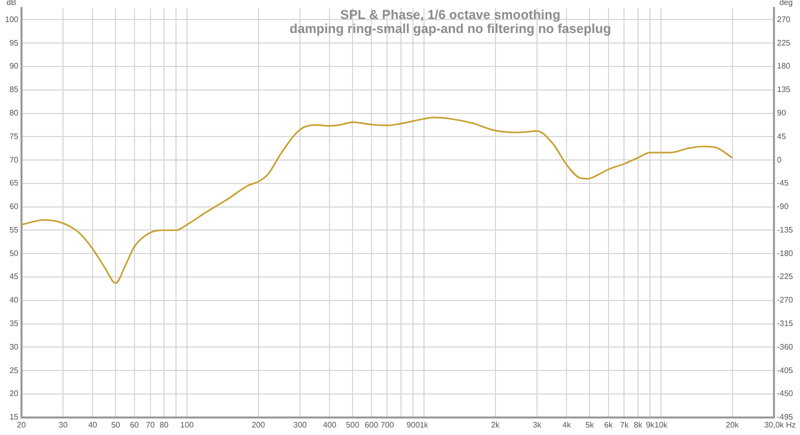  I want to click on y2-tick-label: 0, so click(779, 159).